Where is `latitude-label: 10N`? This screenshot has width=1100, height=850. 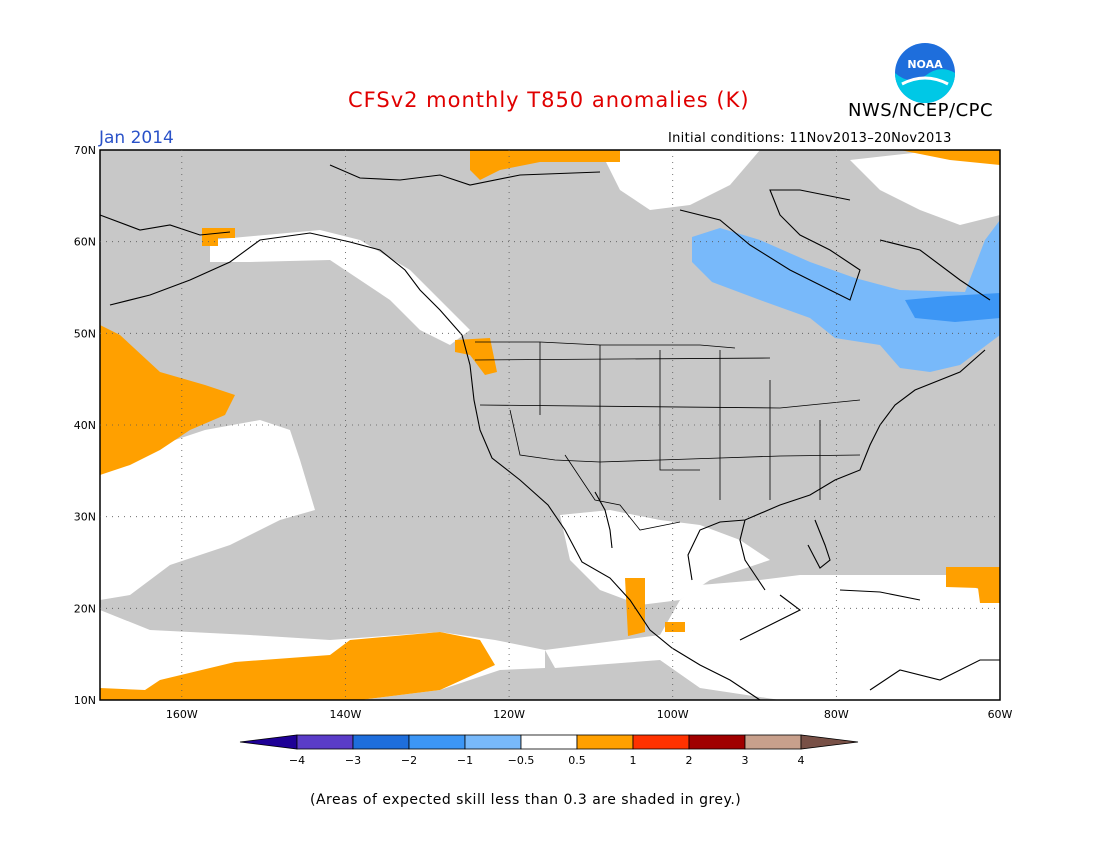
latitude-label: 10N is located at coordinates (85, 700).